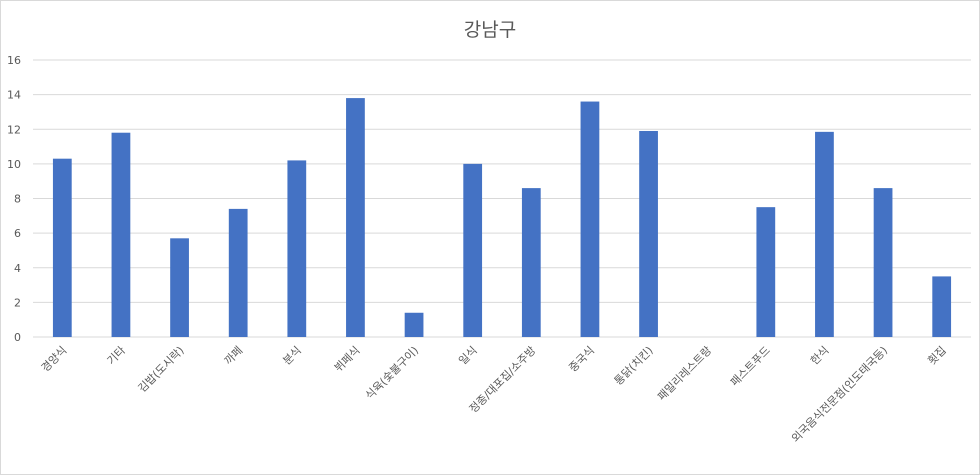 The width and height of the screenshot is (980, 475). I want to click on x-category-label: 한식, so click(820, 356).